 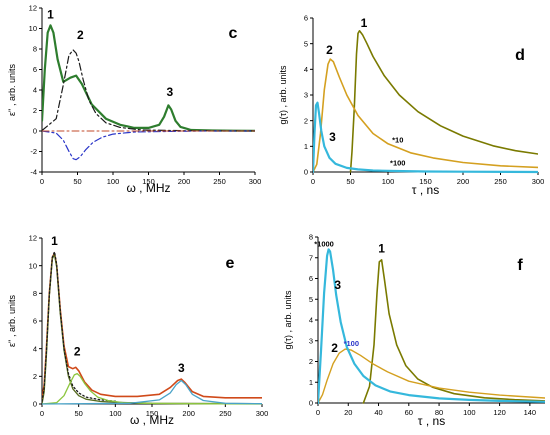 What do you see at coordinates (348, 412) in the screenshot?
I see `x-tick-label: 20` at bounding box center [348, 412].